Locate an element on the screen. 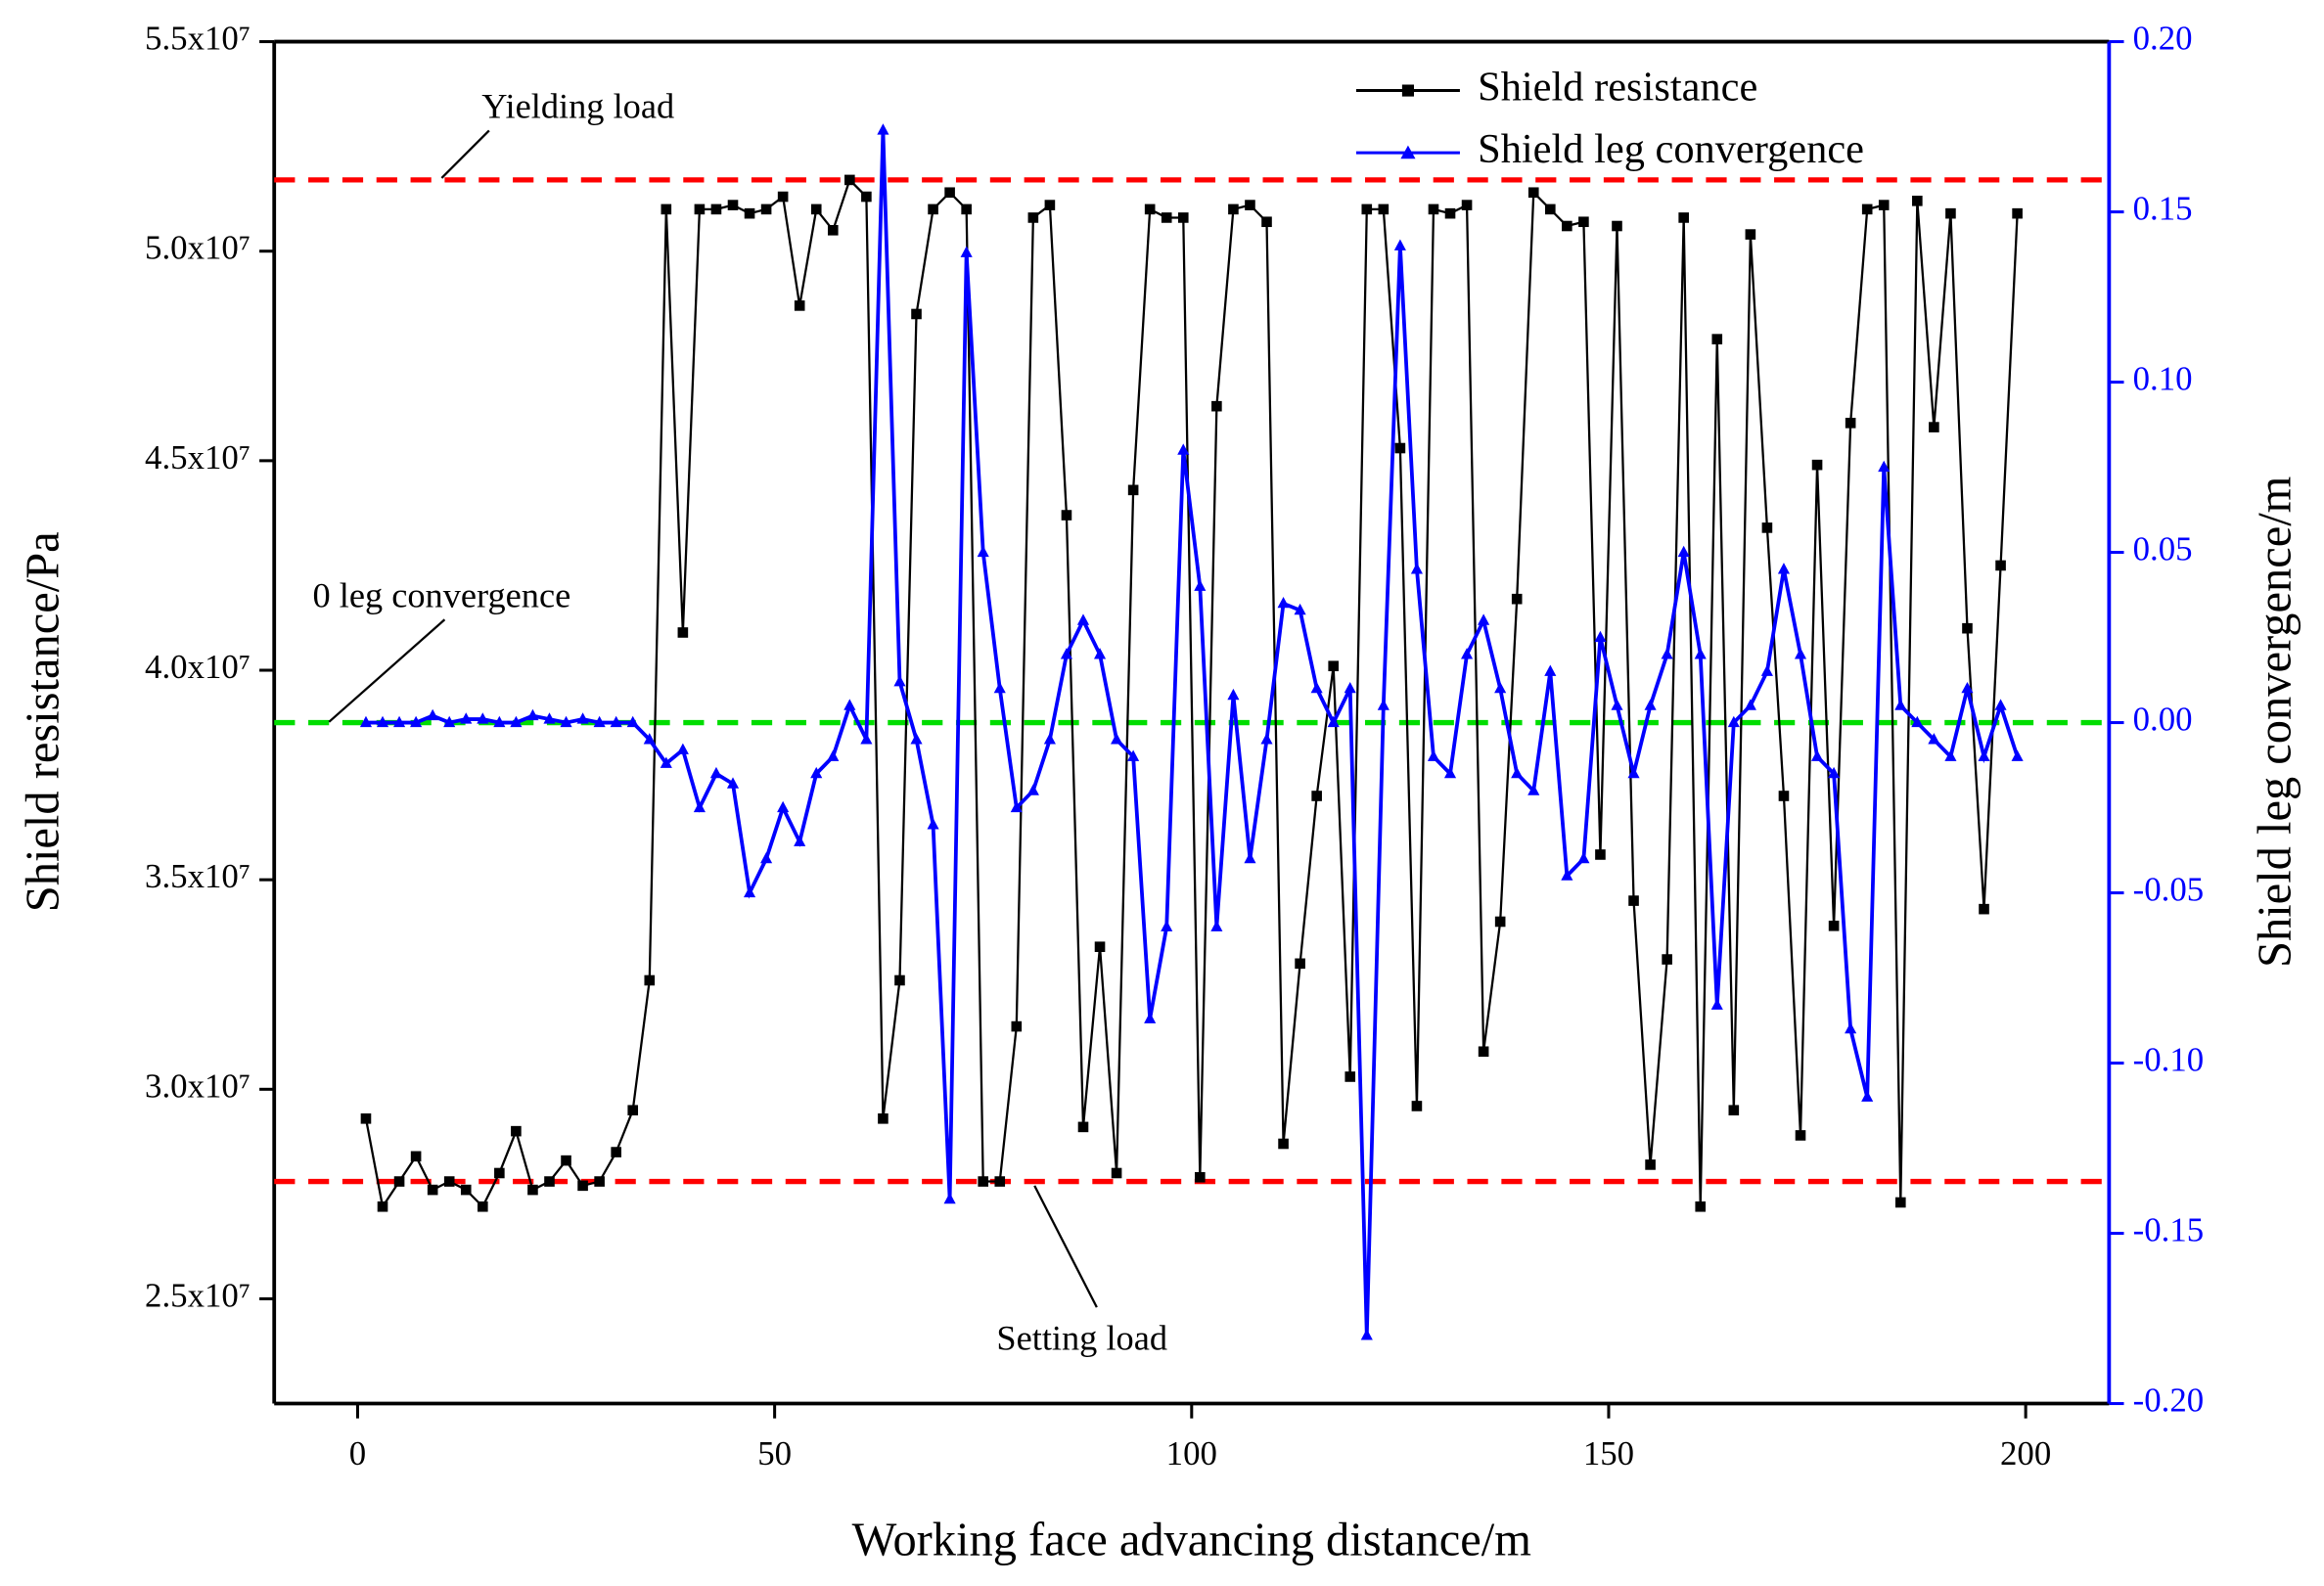 The height and width of the screenshot is (1586, 2324). y2-tick-label: -0.10 is located at coordinates (2169, 1060).